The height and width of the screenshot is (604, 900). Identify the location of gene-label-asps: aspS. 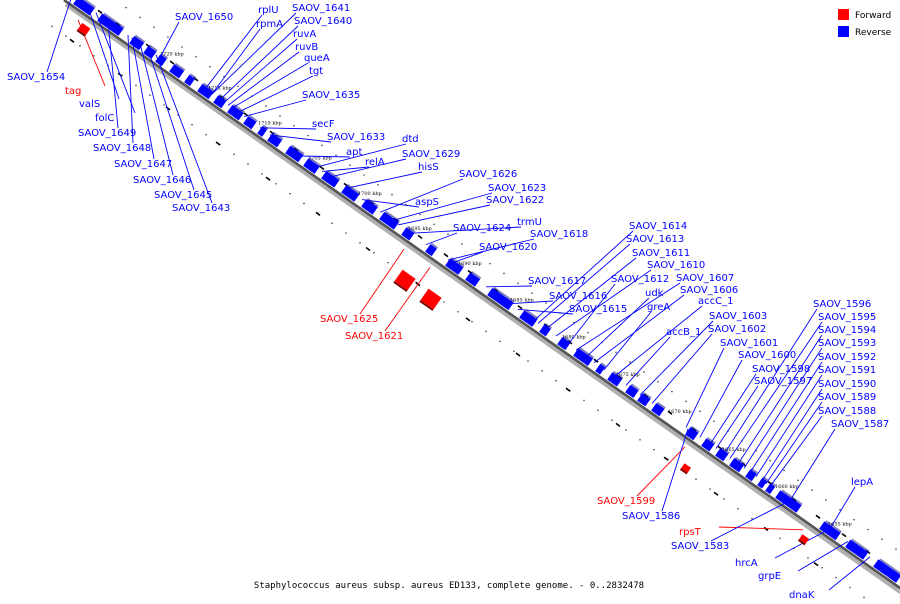
(427, 202).